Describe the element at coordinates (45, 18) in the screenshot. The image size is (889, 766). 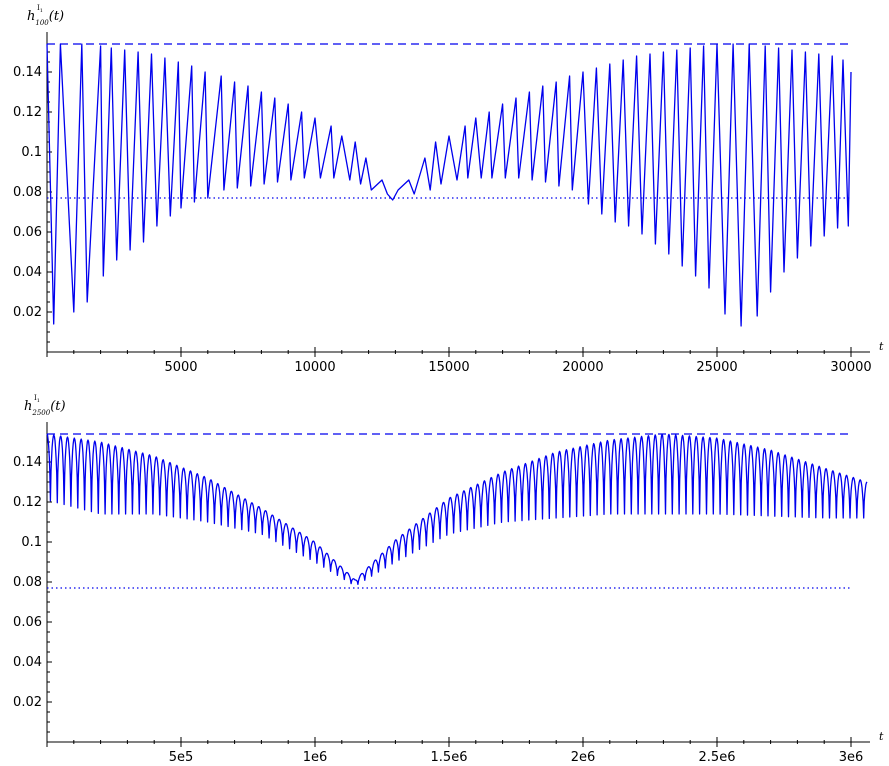
I see `y-axis-label-top: h100(t)` at that location.